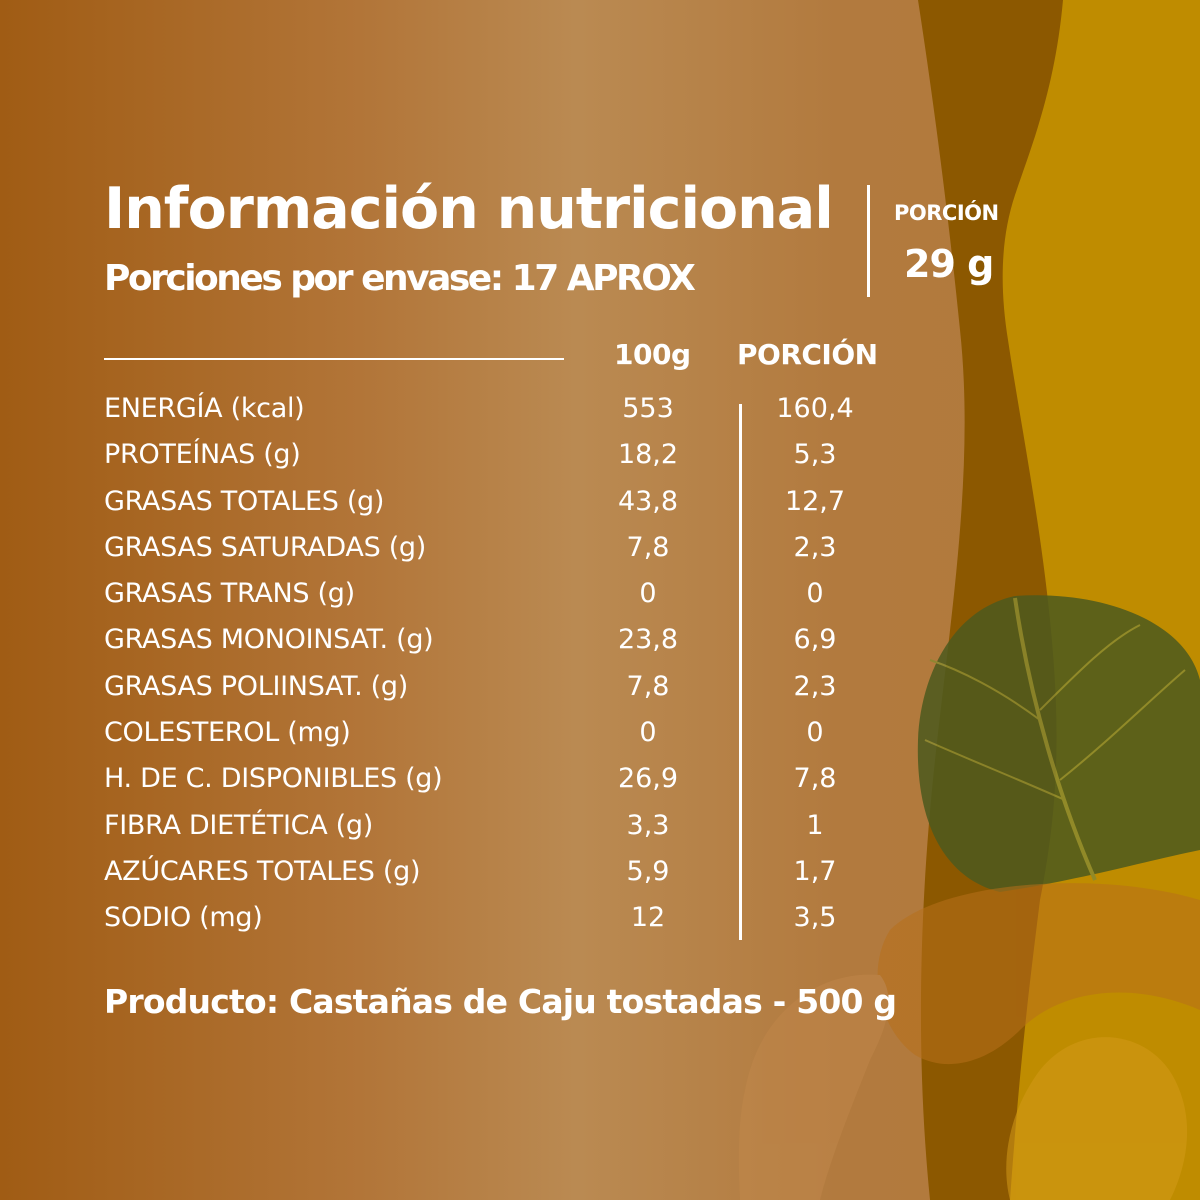 This screenshot has width=1200, height=1200. I want to click on value-per-100g: 26,9, so click(648, 779).